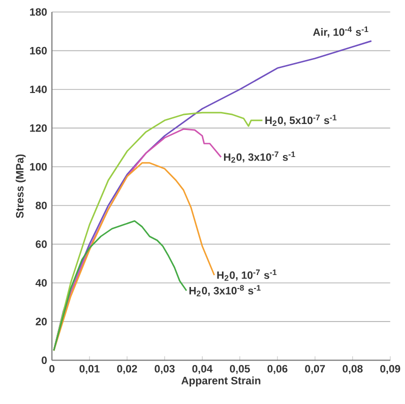  I want to click on y-tick-label: 180, so click(38, 12).